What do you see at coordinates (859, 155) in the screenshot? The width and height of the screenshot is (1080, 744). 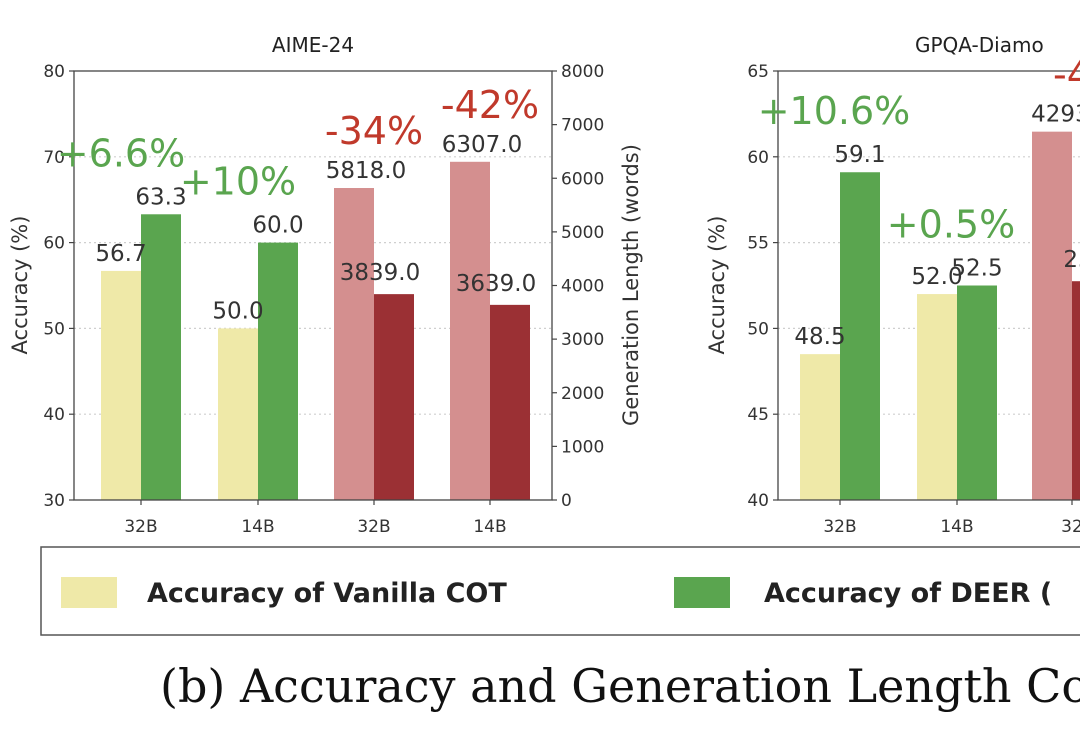 I see `data-label-deer-accuracy: 59.1` at bounding box center [859, 155].